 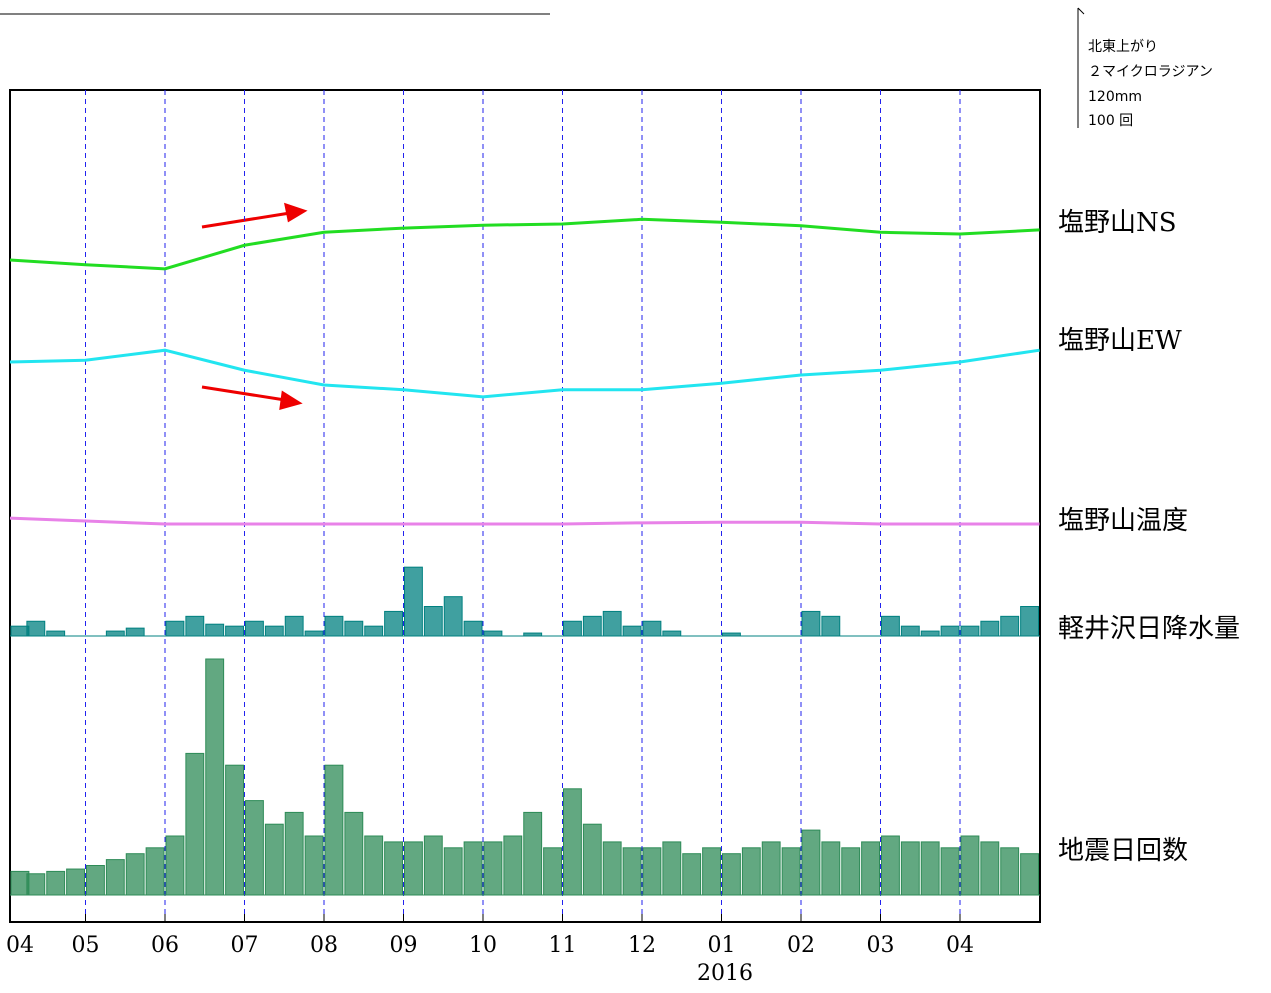 I want to click on x-tick-label: 09, so click(x=404, y=945).